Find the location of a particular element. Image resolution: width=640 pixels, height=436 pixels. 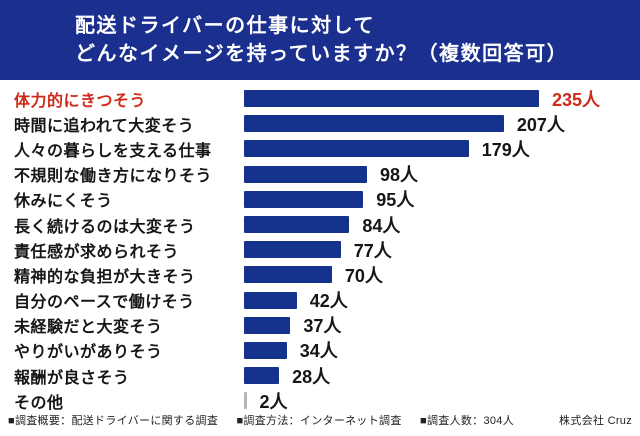

category-label: 精神的な負担が大きそう is located at coordinates (105, 277).